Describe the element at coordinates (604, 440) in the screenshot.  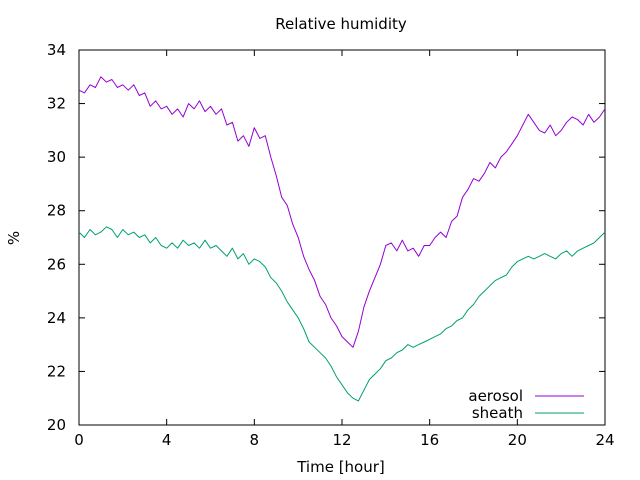
I see `x-tick-label: 24` at that location.